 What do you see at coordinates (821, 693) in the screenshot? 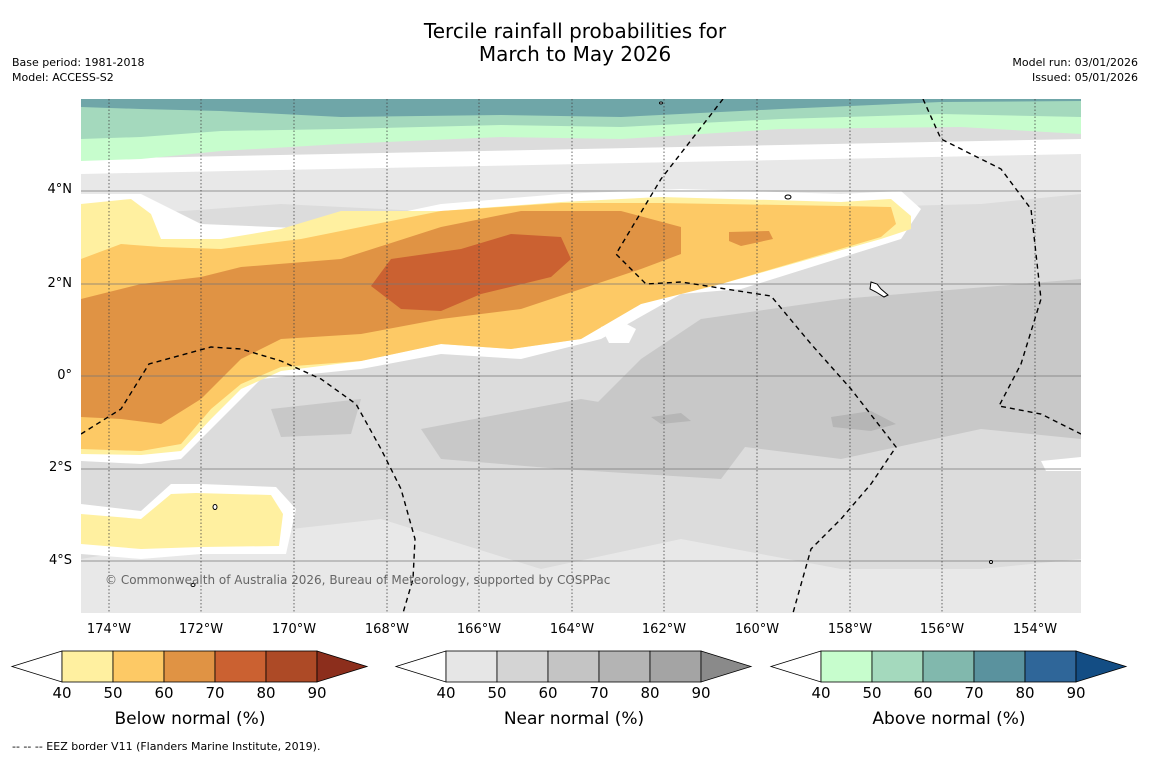
I see `cb-above-tick-40: 40` at bounding box center [821, 693].